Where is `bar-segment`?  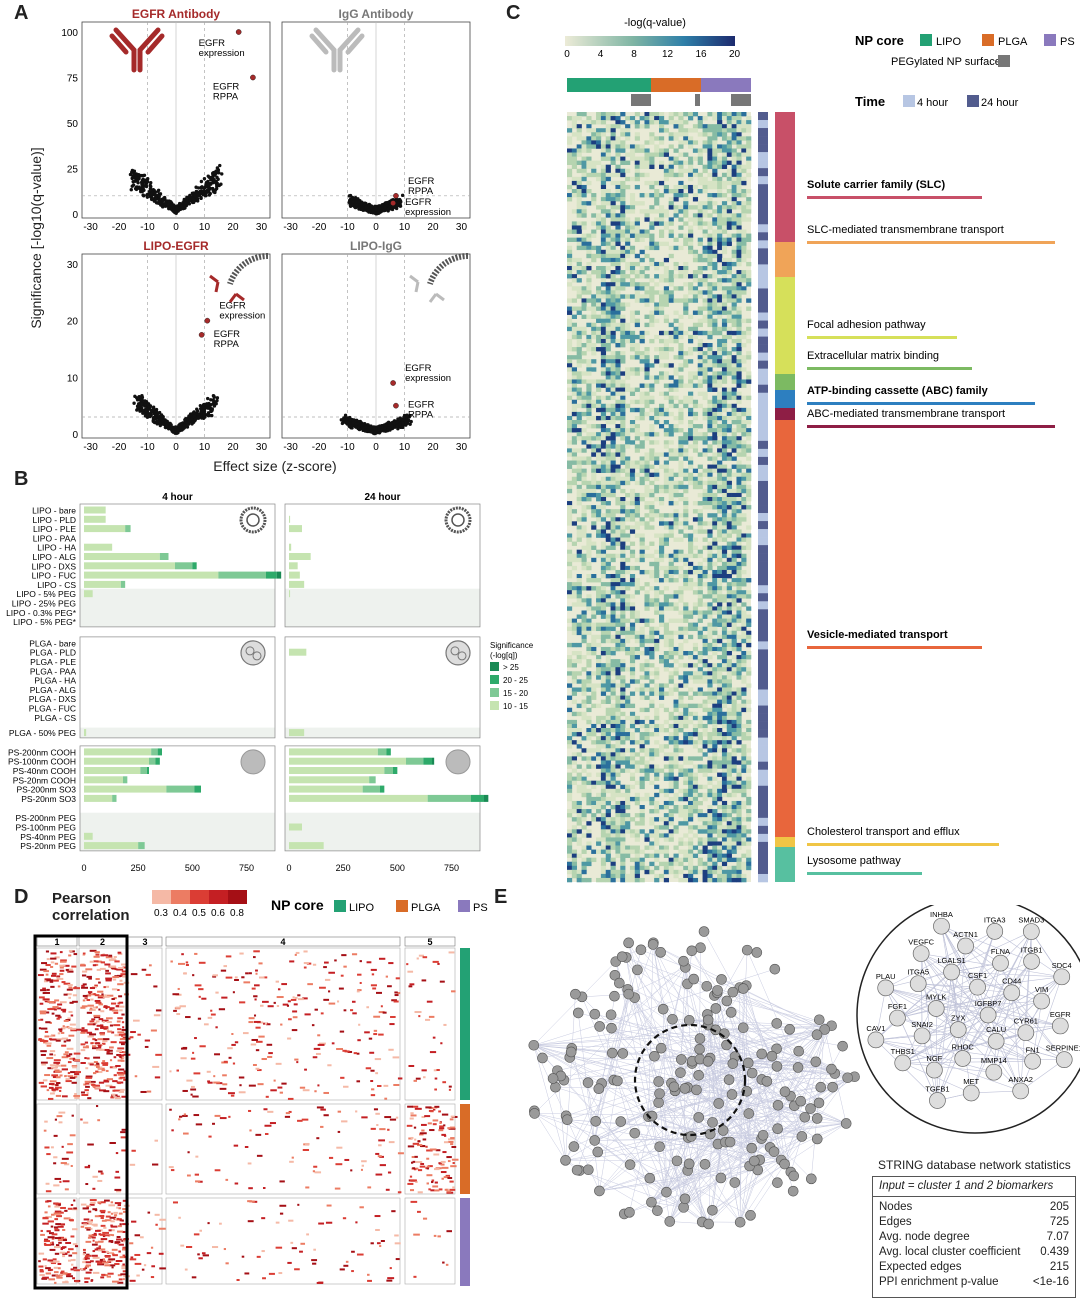 bar-segment is located at coordinates (293, 566).